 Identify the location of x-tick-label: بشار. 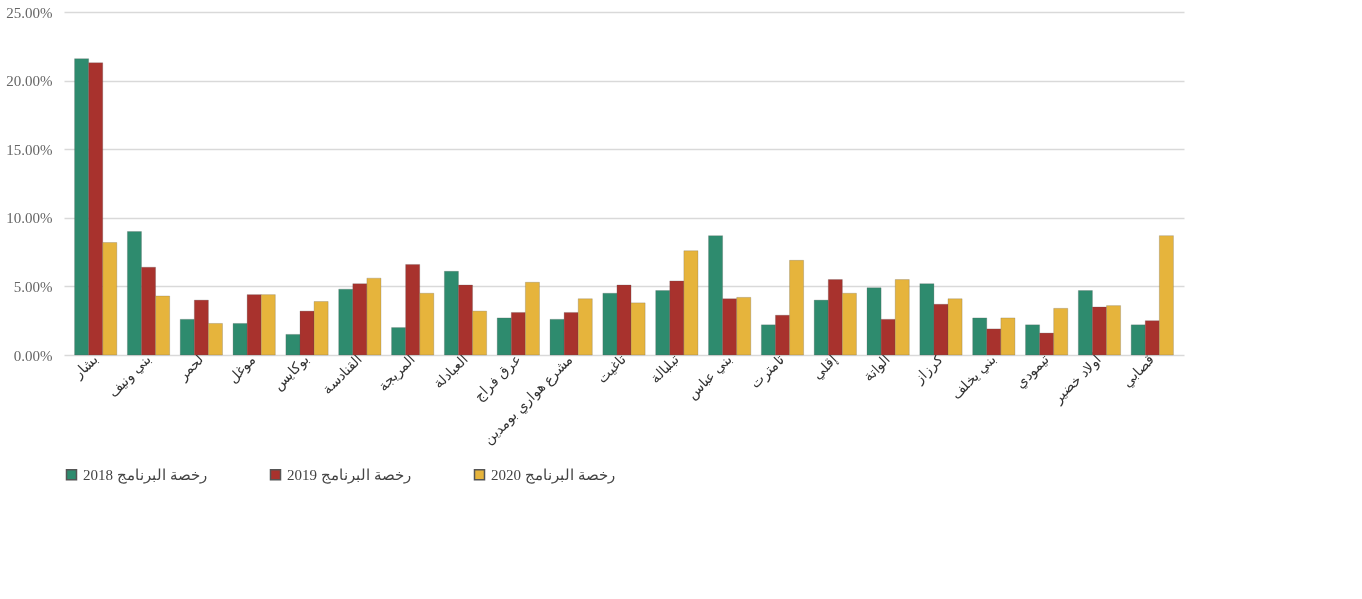
(86, 367).